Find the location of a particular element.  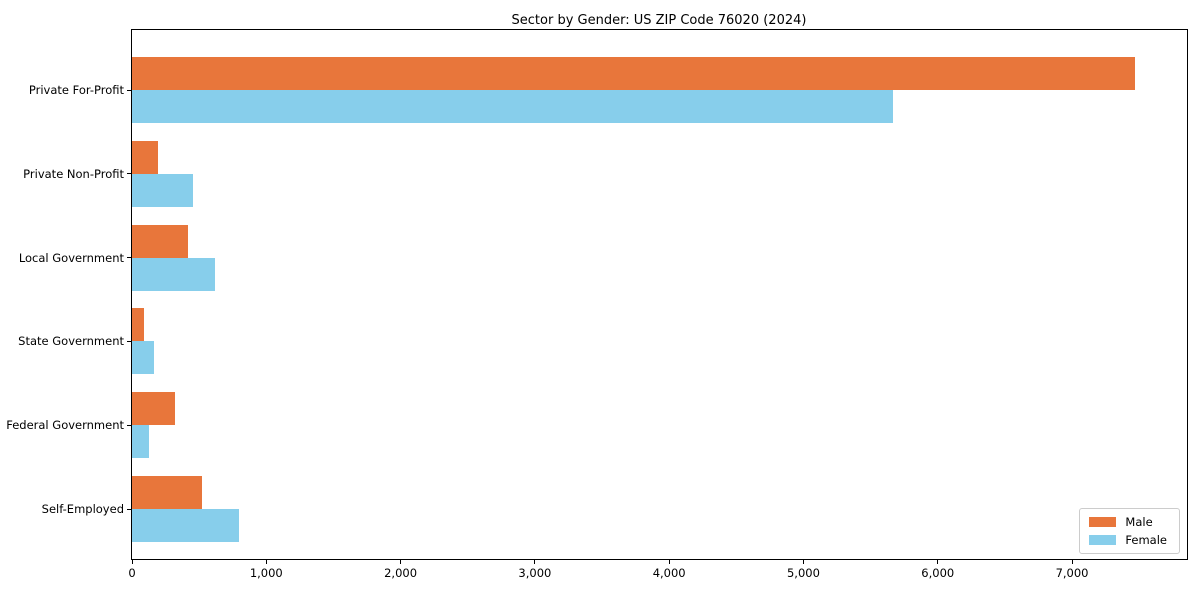

y-label-self-employed: Self-Employed is located at coordinates (82, 509).